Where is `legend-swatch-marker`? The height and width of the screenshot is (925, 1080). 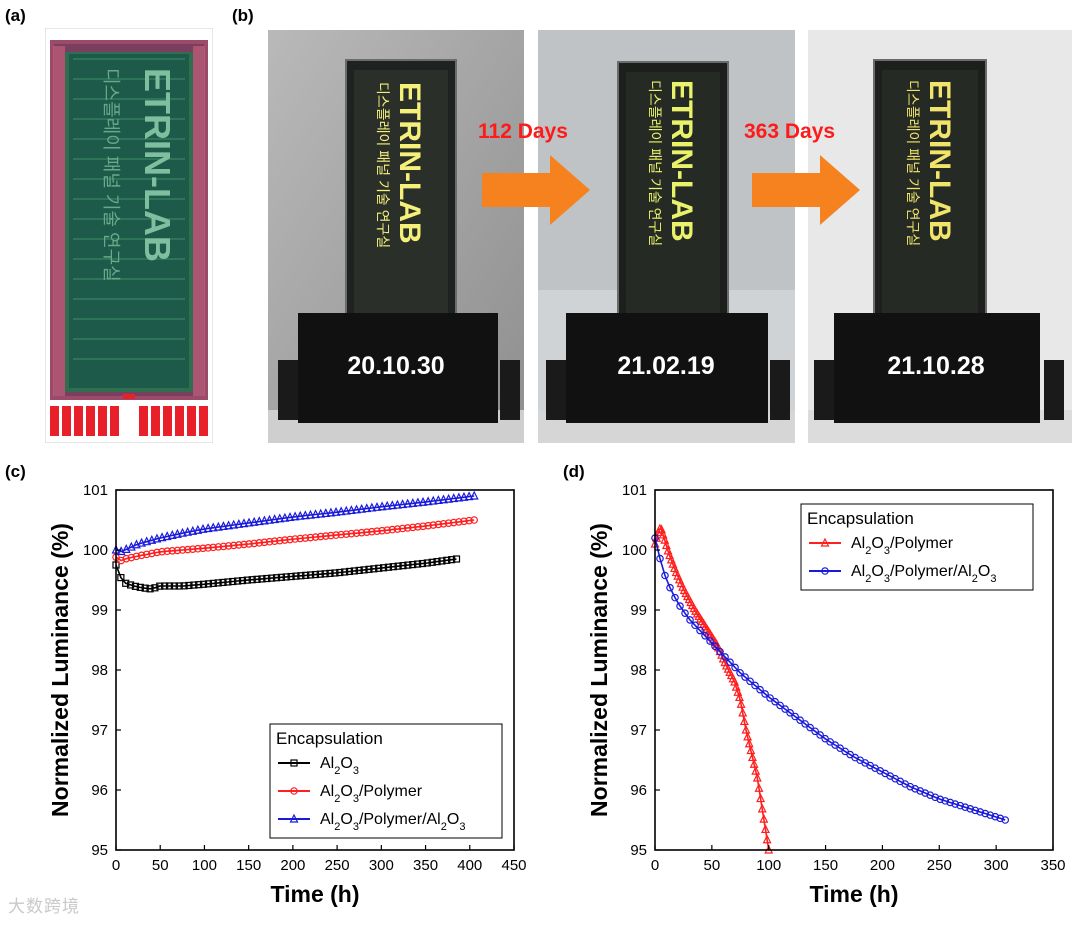 legend-swatch-marker is located at coordinates (294, 791).